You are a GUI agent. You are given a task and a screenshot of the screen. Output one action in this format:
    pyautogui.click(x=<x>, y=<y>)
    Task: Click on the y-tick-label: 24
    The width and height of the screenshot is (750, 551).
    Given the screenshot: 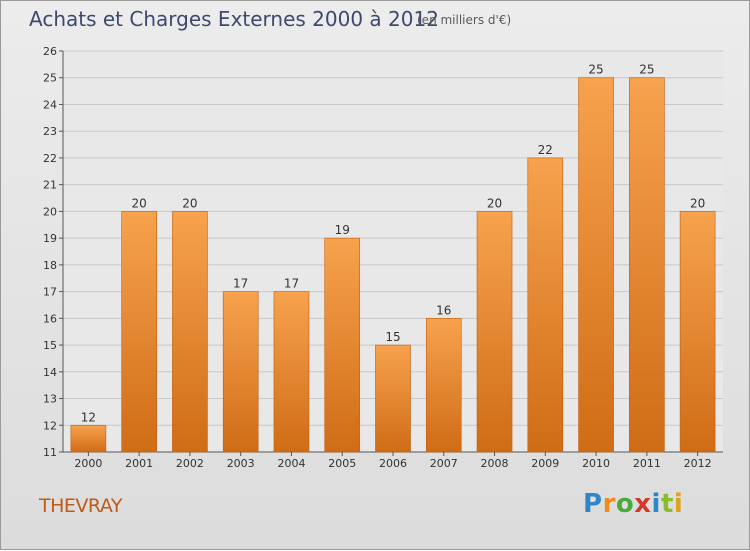 What is the action you would take?
    pyautogui.click(x=50, y=104)
    